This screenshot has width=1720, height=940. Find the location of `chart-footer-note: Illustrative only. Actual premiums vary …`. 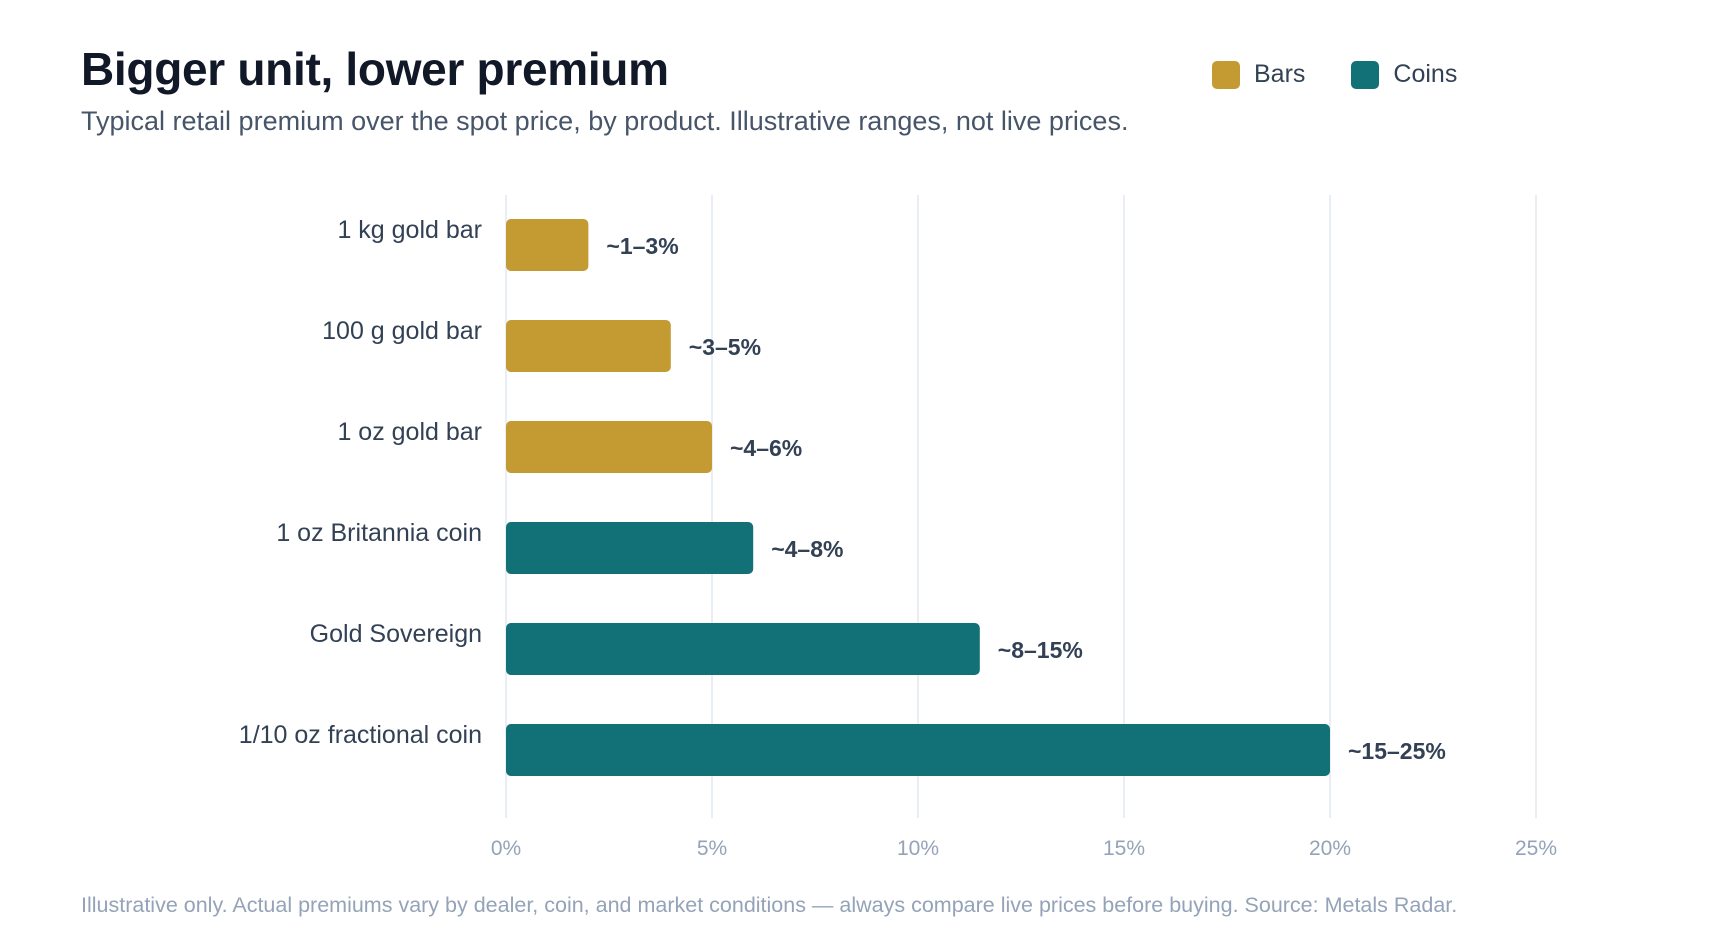

chart-footer-note: Illustrative only. Actual premiums vary … is located at coordinates (769, 905).